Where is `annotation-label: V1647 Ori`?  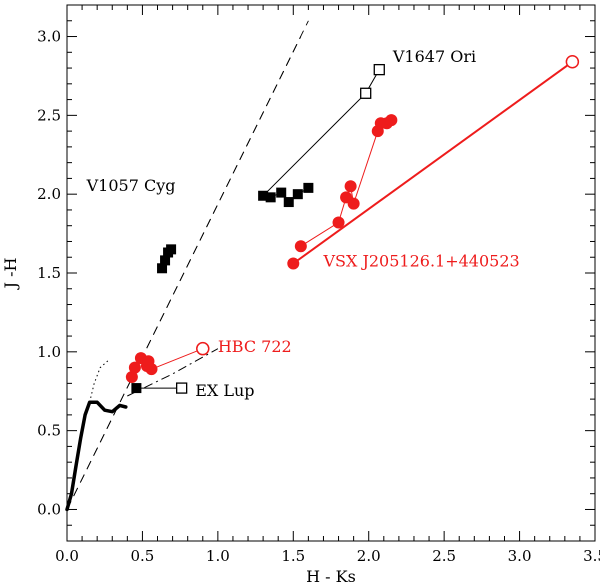 annotation-label: V1647 Ori is located at coordinates (434, 56).